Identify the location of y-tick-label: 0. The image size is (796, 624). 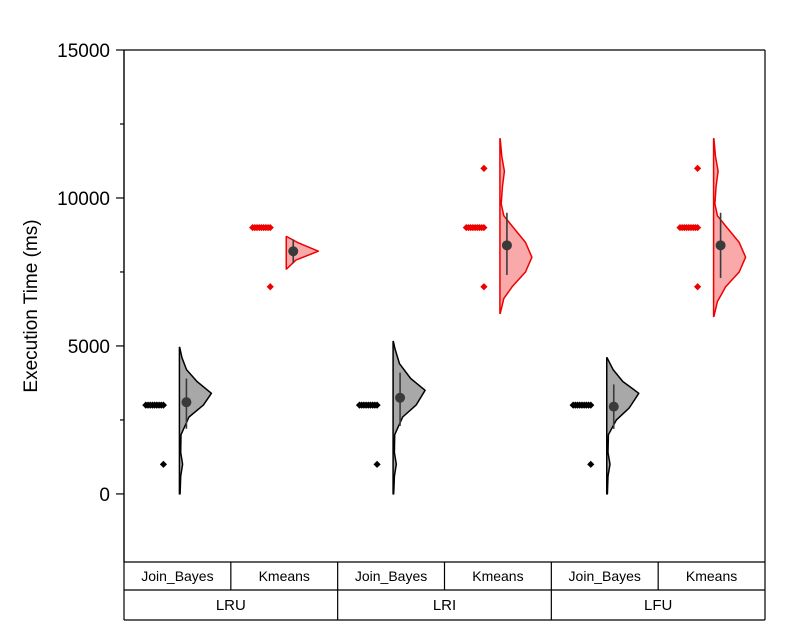
(104, 495).